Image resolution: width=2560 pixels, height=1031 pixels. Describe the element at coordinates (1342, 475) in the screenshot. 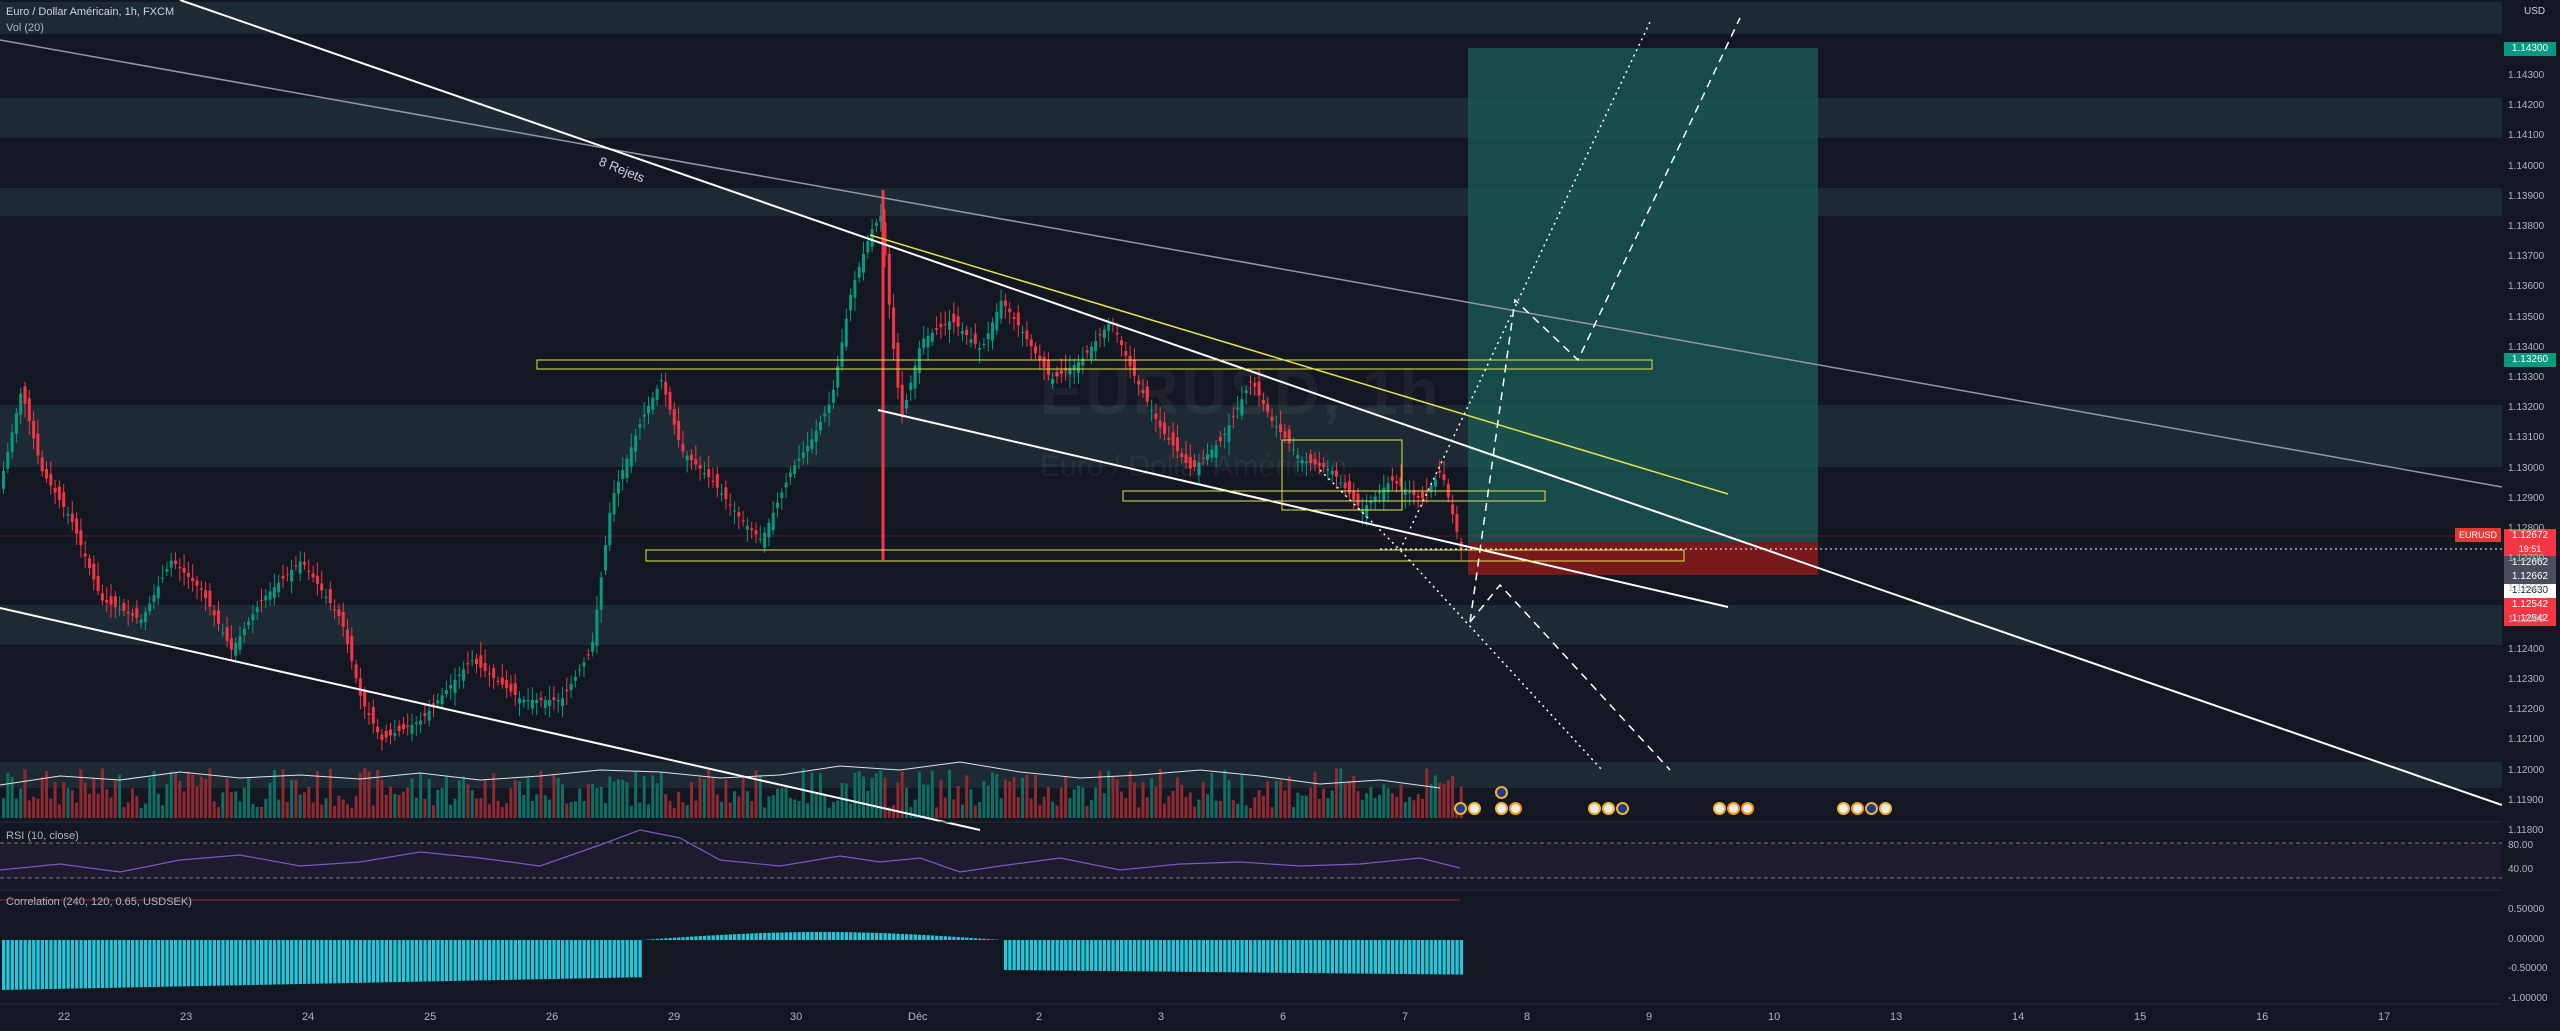

I see `yellow-box-small` at that location.